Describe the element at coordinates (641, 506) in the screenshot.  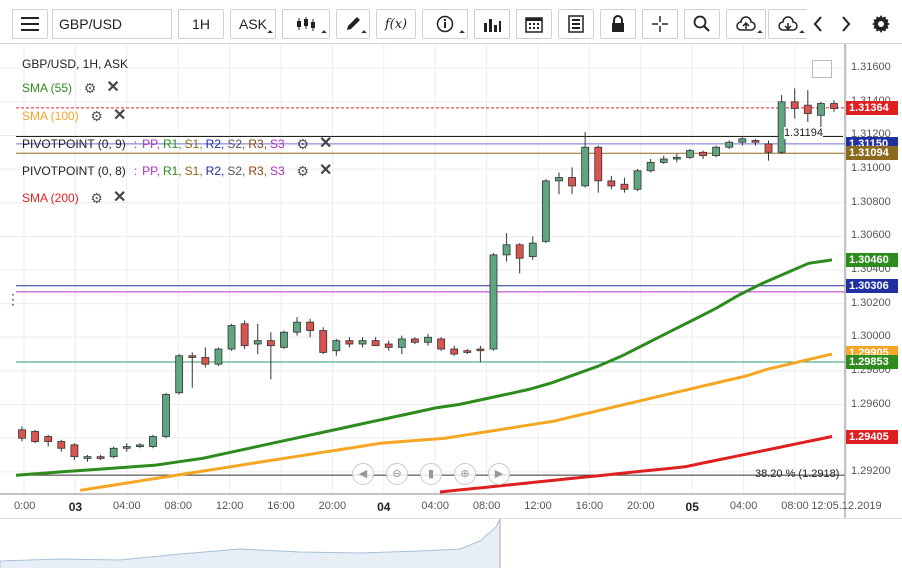
I see `time-tick-label: 20:00` at that location.